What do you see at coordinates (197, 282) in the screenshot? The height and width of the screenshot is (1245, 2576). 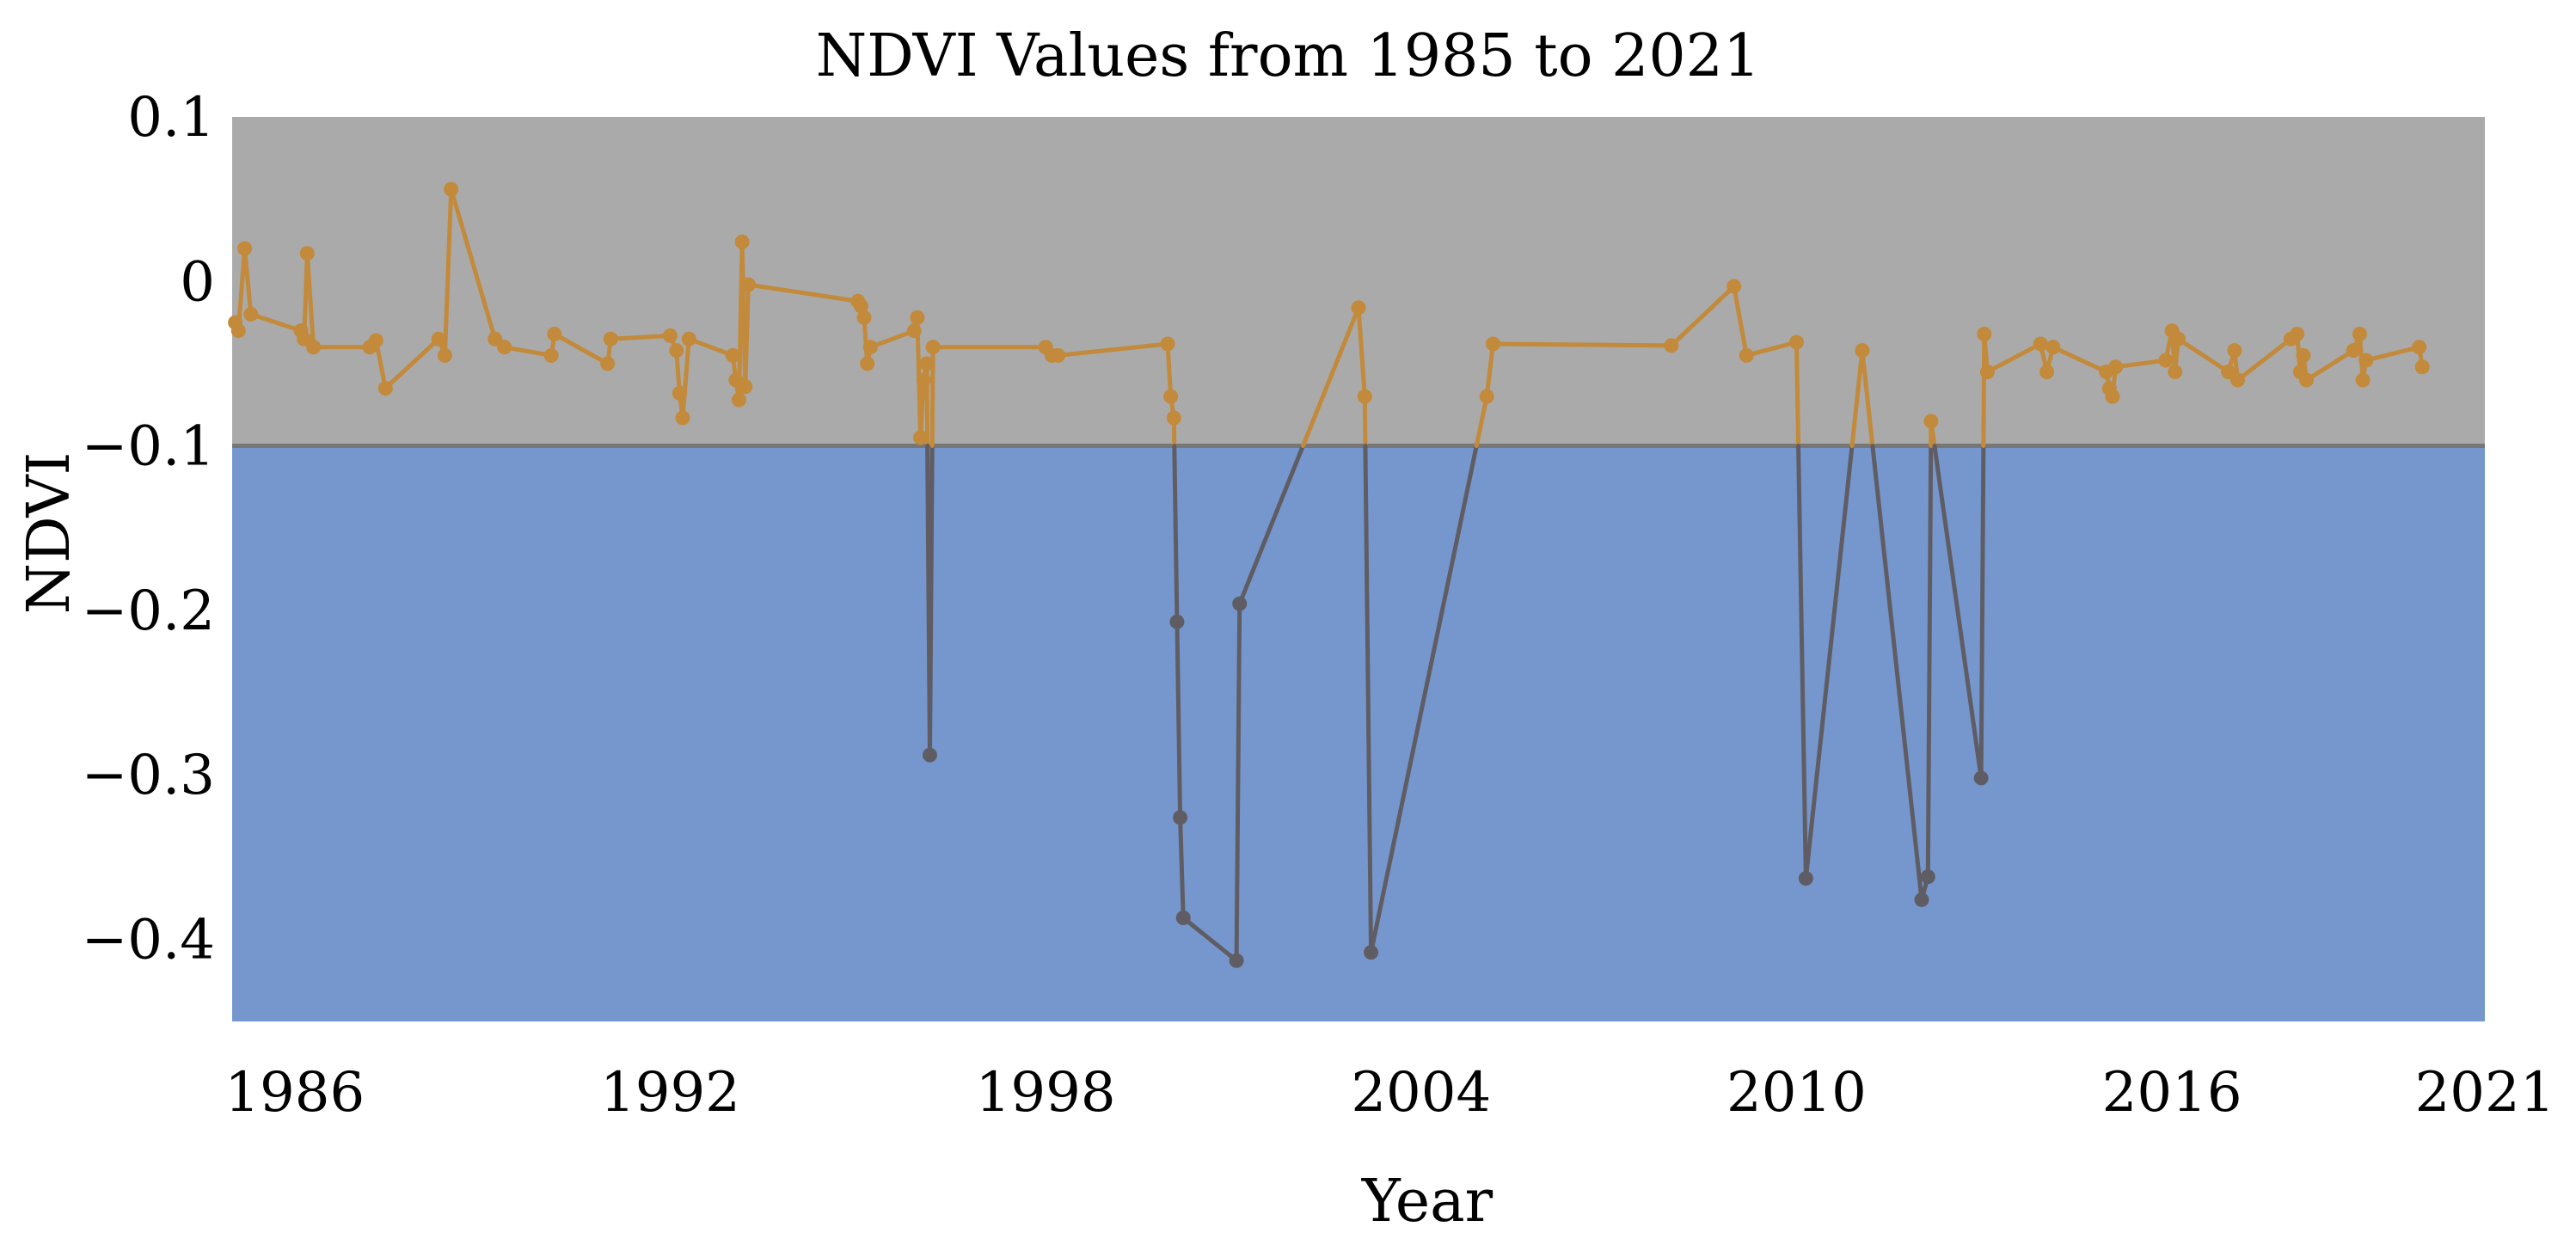 I see `y-tick-label: 0` at bounding box center [197, 282].